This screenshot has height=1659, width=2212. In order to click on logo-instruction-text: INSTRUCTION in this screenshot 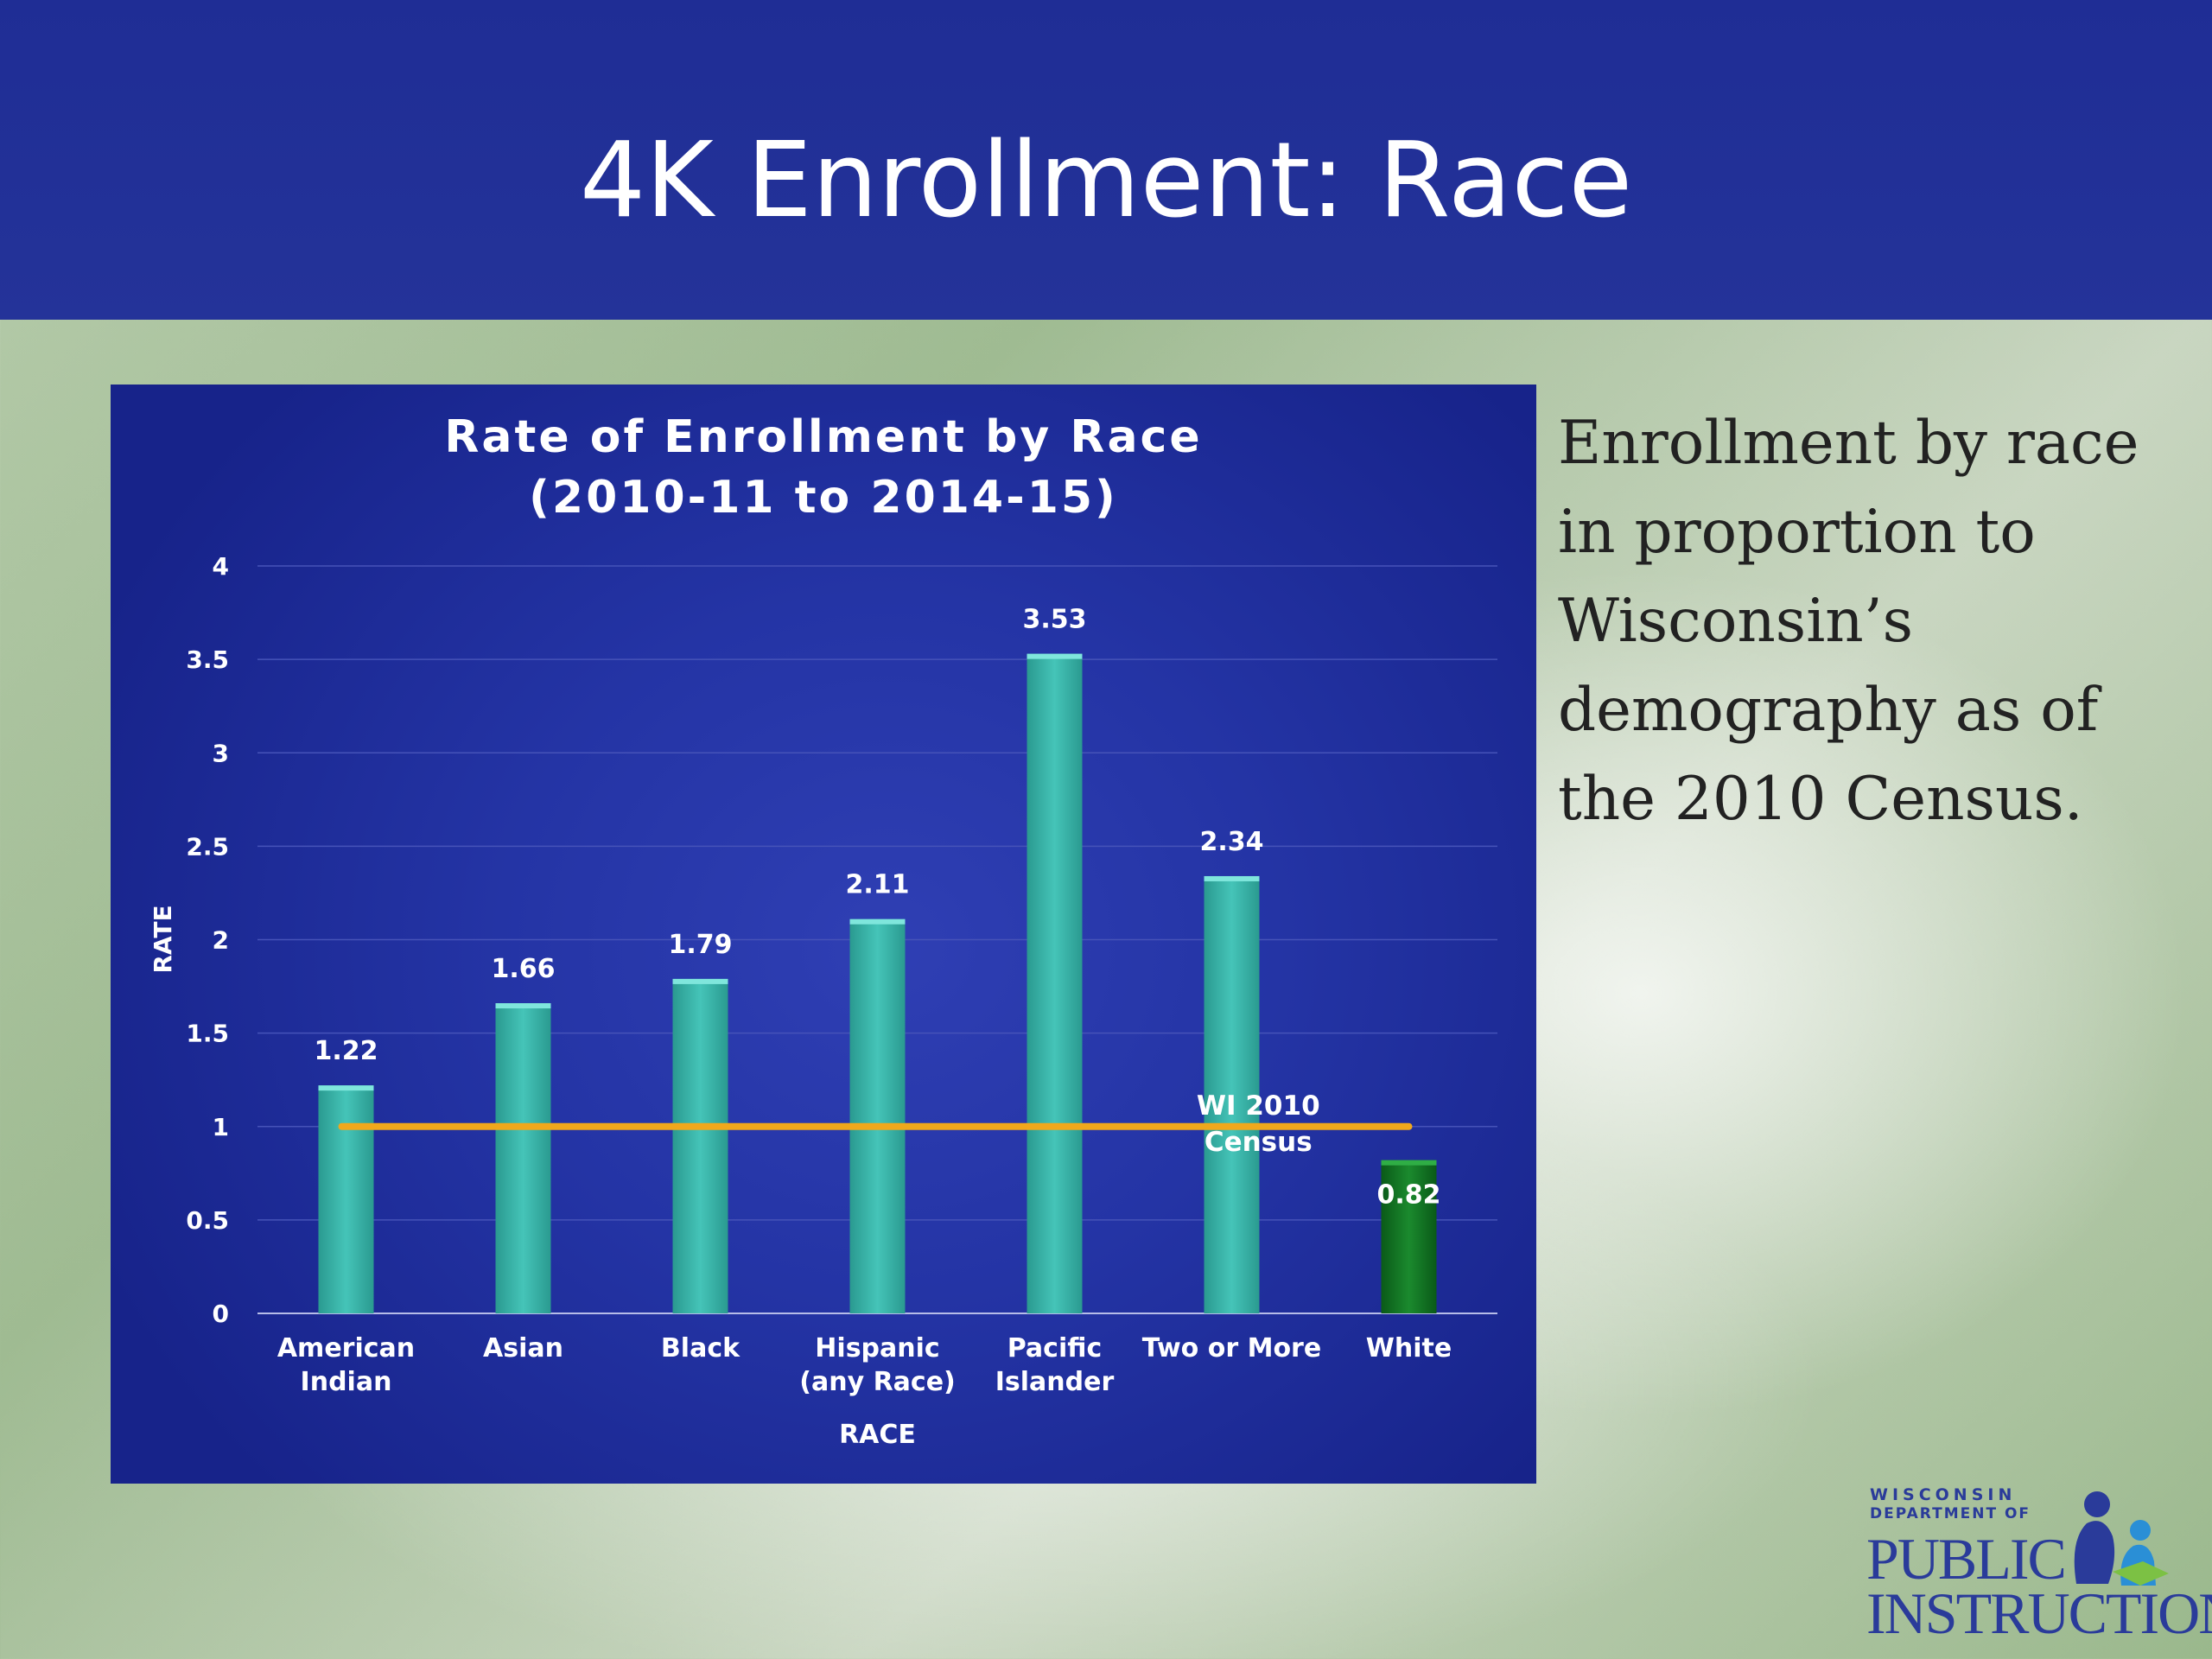, I will do `click(2039, 1613)`.